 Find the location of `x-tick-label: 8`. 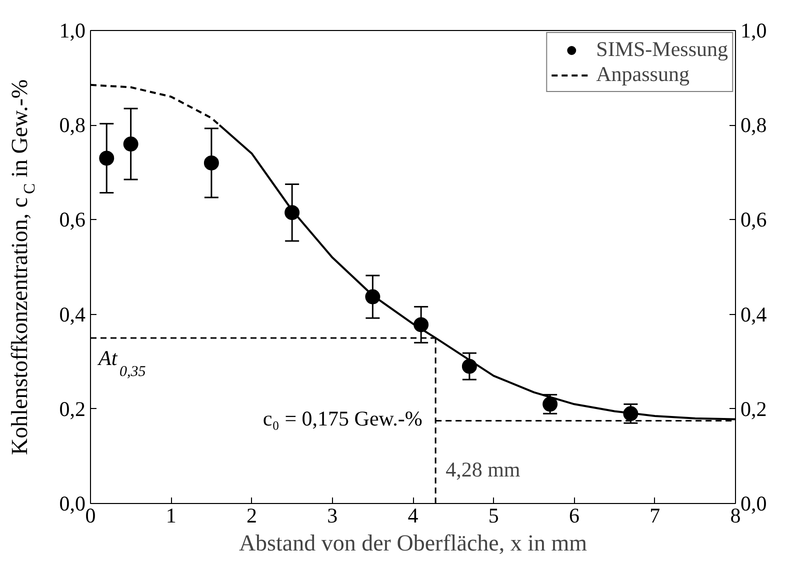

x-tick-label: 8 is located at coordinates (735, 516).